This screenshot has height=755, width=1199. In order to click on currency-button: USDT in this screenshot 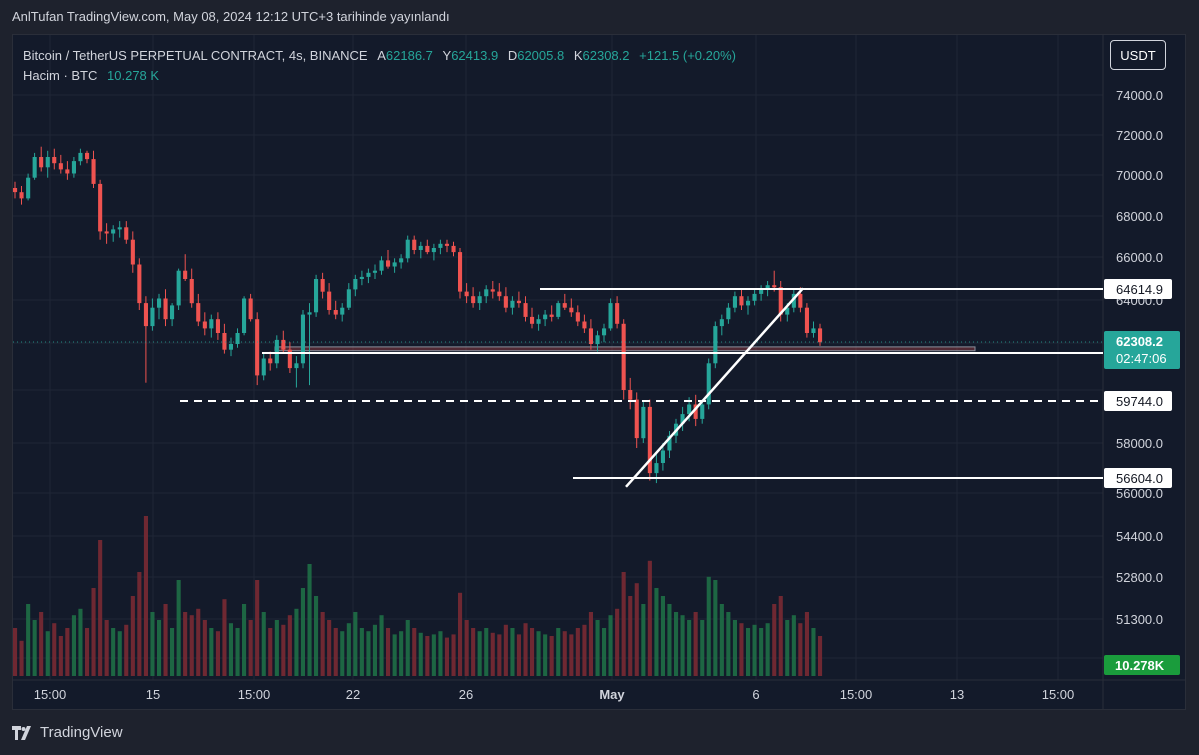, I will do `click(1138, 55)`.